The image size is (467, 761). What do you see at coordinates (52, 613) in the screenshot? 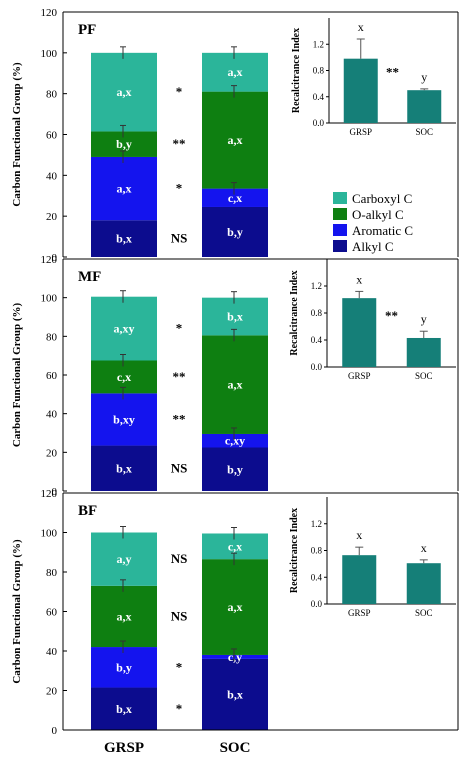
I see `y-tick-label: 60` at bounding box center [52, 613].